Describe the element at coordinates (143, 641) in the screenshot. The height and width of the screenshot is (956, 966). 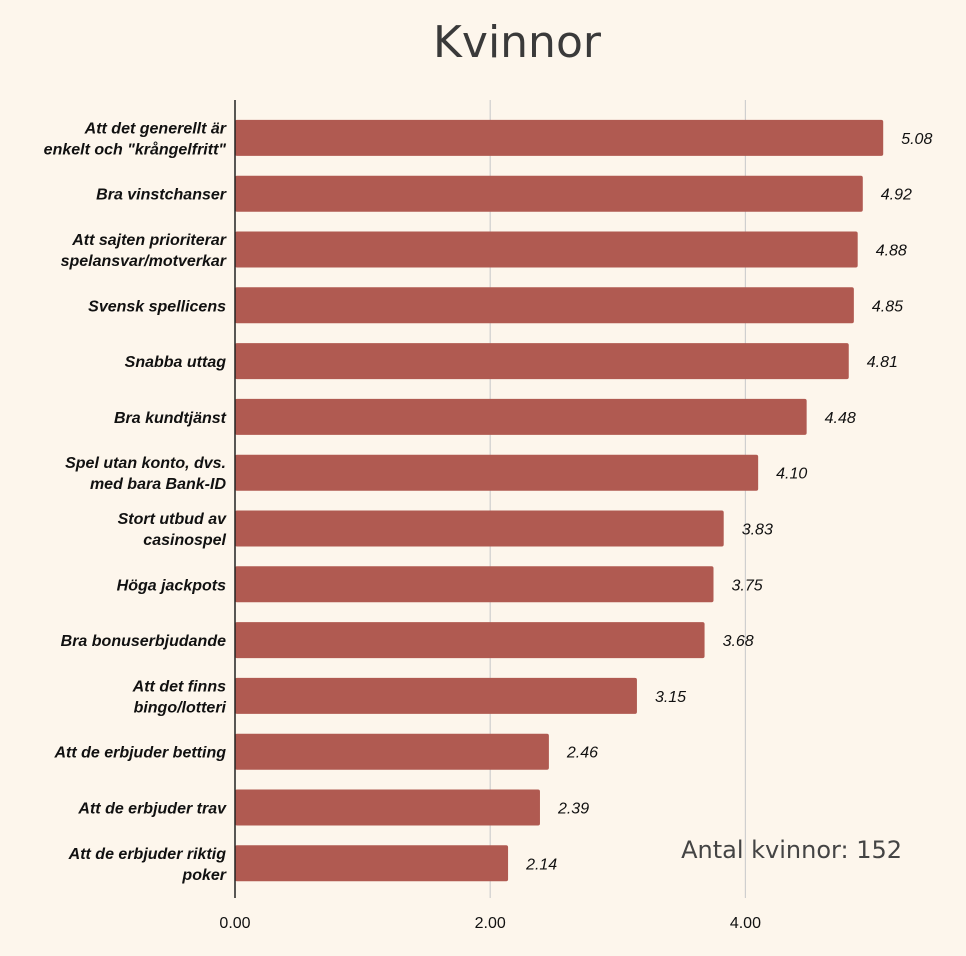
I see `category-label: Bra bonuserbjudande` at that location.